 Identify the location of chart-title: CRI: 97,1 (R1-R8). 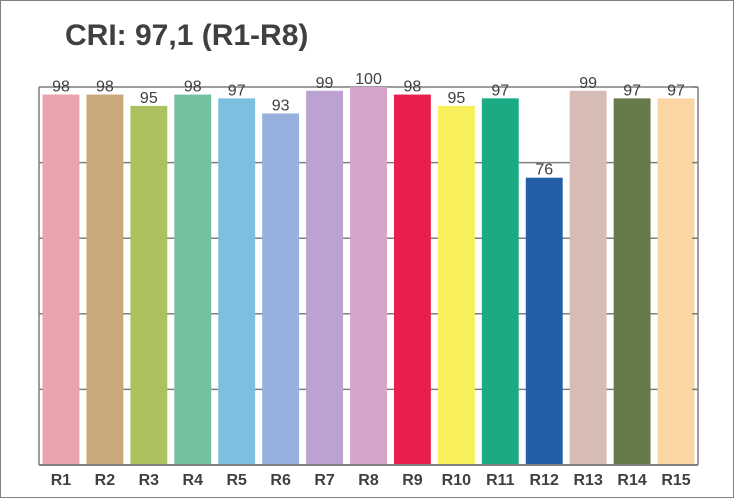
(187, 35).